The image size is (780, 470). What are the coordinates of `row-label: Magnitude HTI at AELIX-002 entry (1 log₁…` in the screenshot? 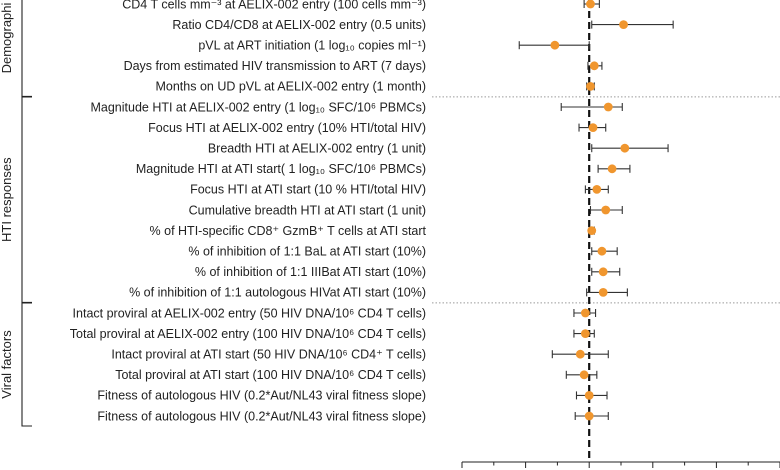 It's located at (258, 107).